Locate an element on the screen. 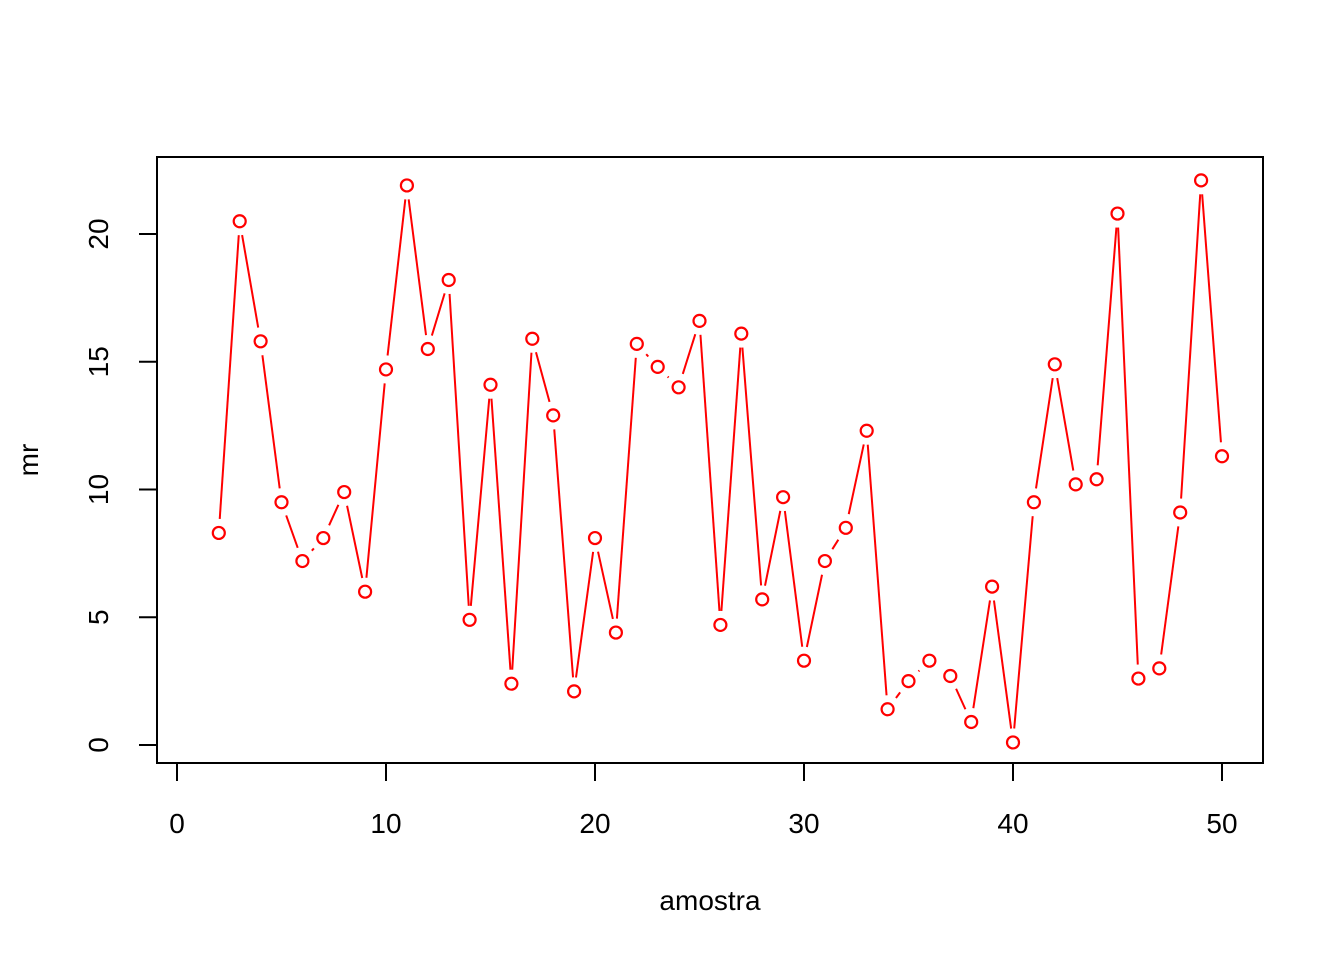  x-axis: 0 10 20 30 40 50 is located at coordinates (703, 800).